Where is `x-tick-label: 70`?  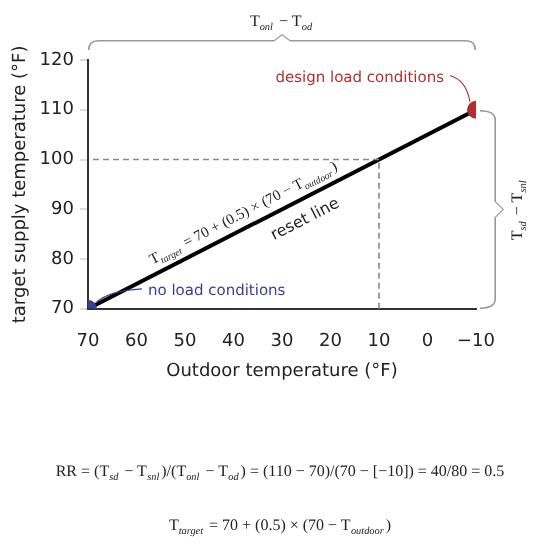 x-tick-label: 70 is located at coordinates (88, 342).